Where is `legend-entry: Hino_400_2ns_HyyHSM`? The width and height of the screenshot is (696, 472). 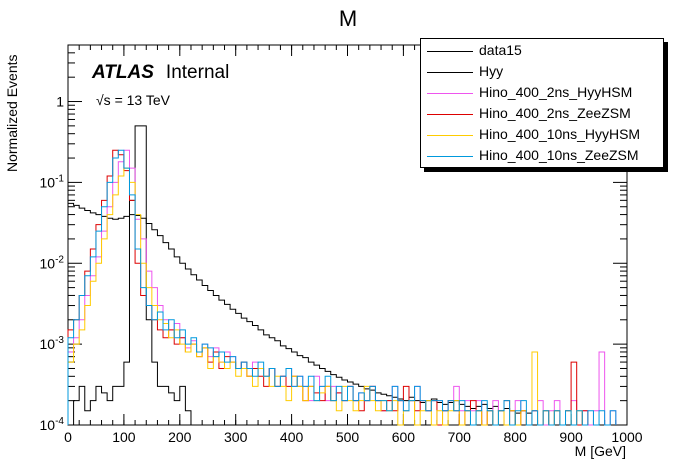 legend-entry: Hino_400_2ns_HyyHSM is located at coordinates (542, 93).